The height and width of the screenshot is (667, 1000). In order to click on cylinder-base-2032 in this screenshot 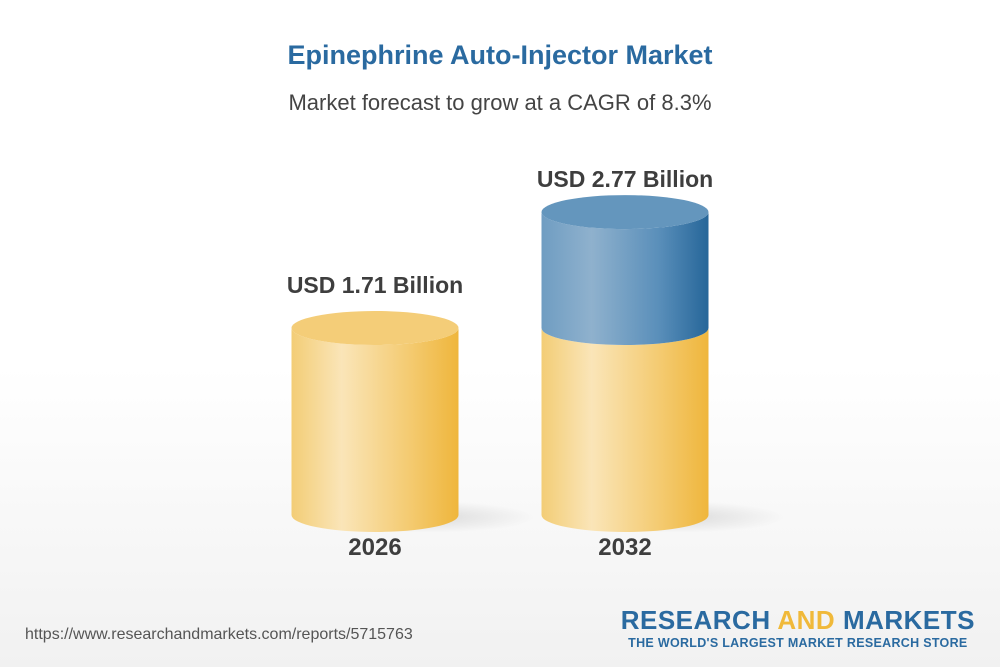, I will do `click(625, 430)`.